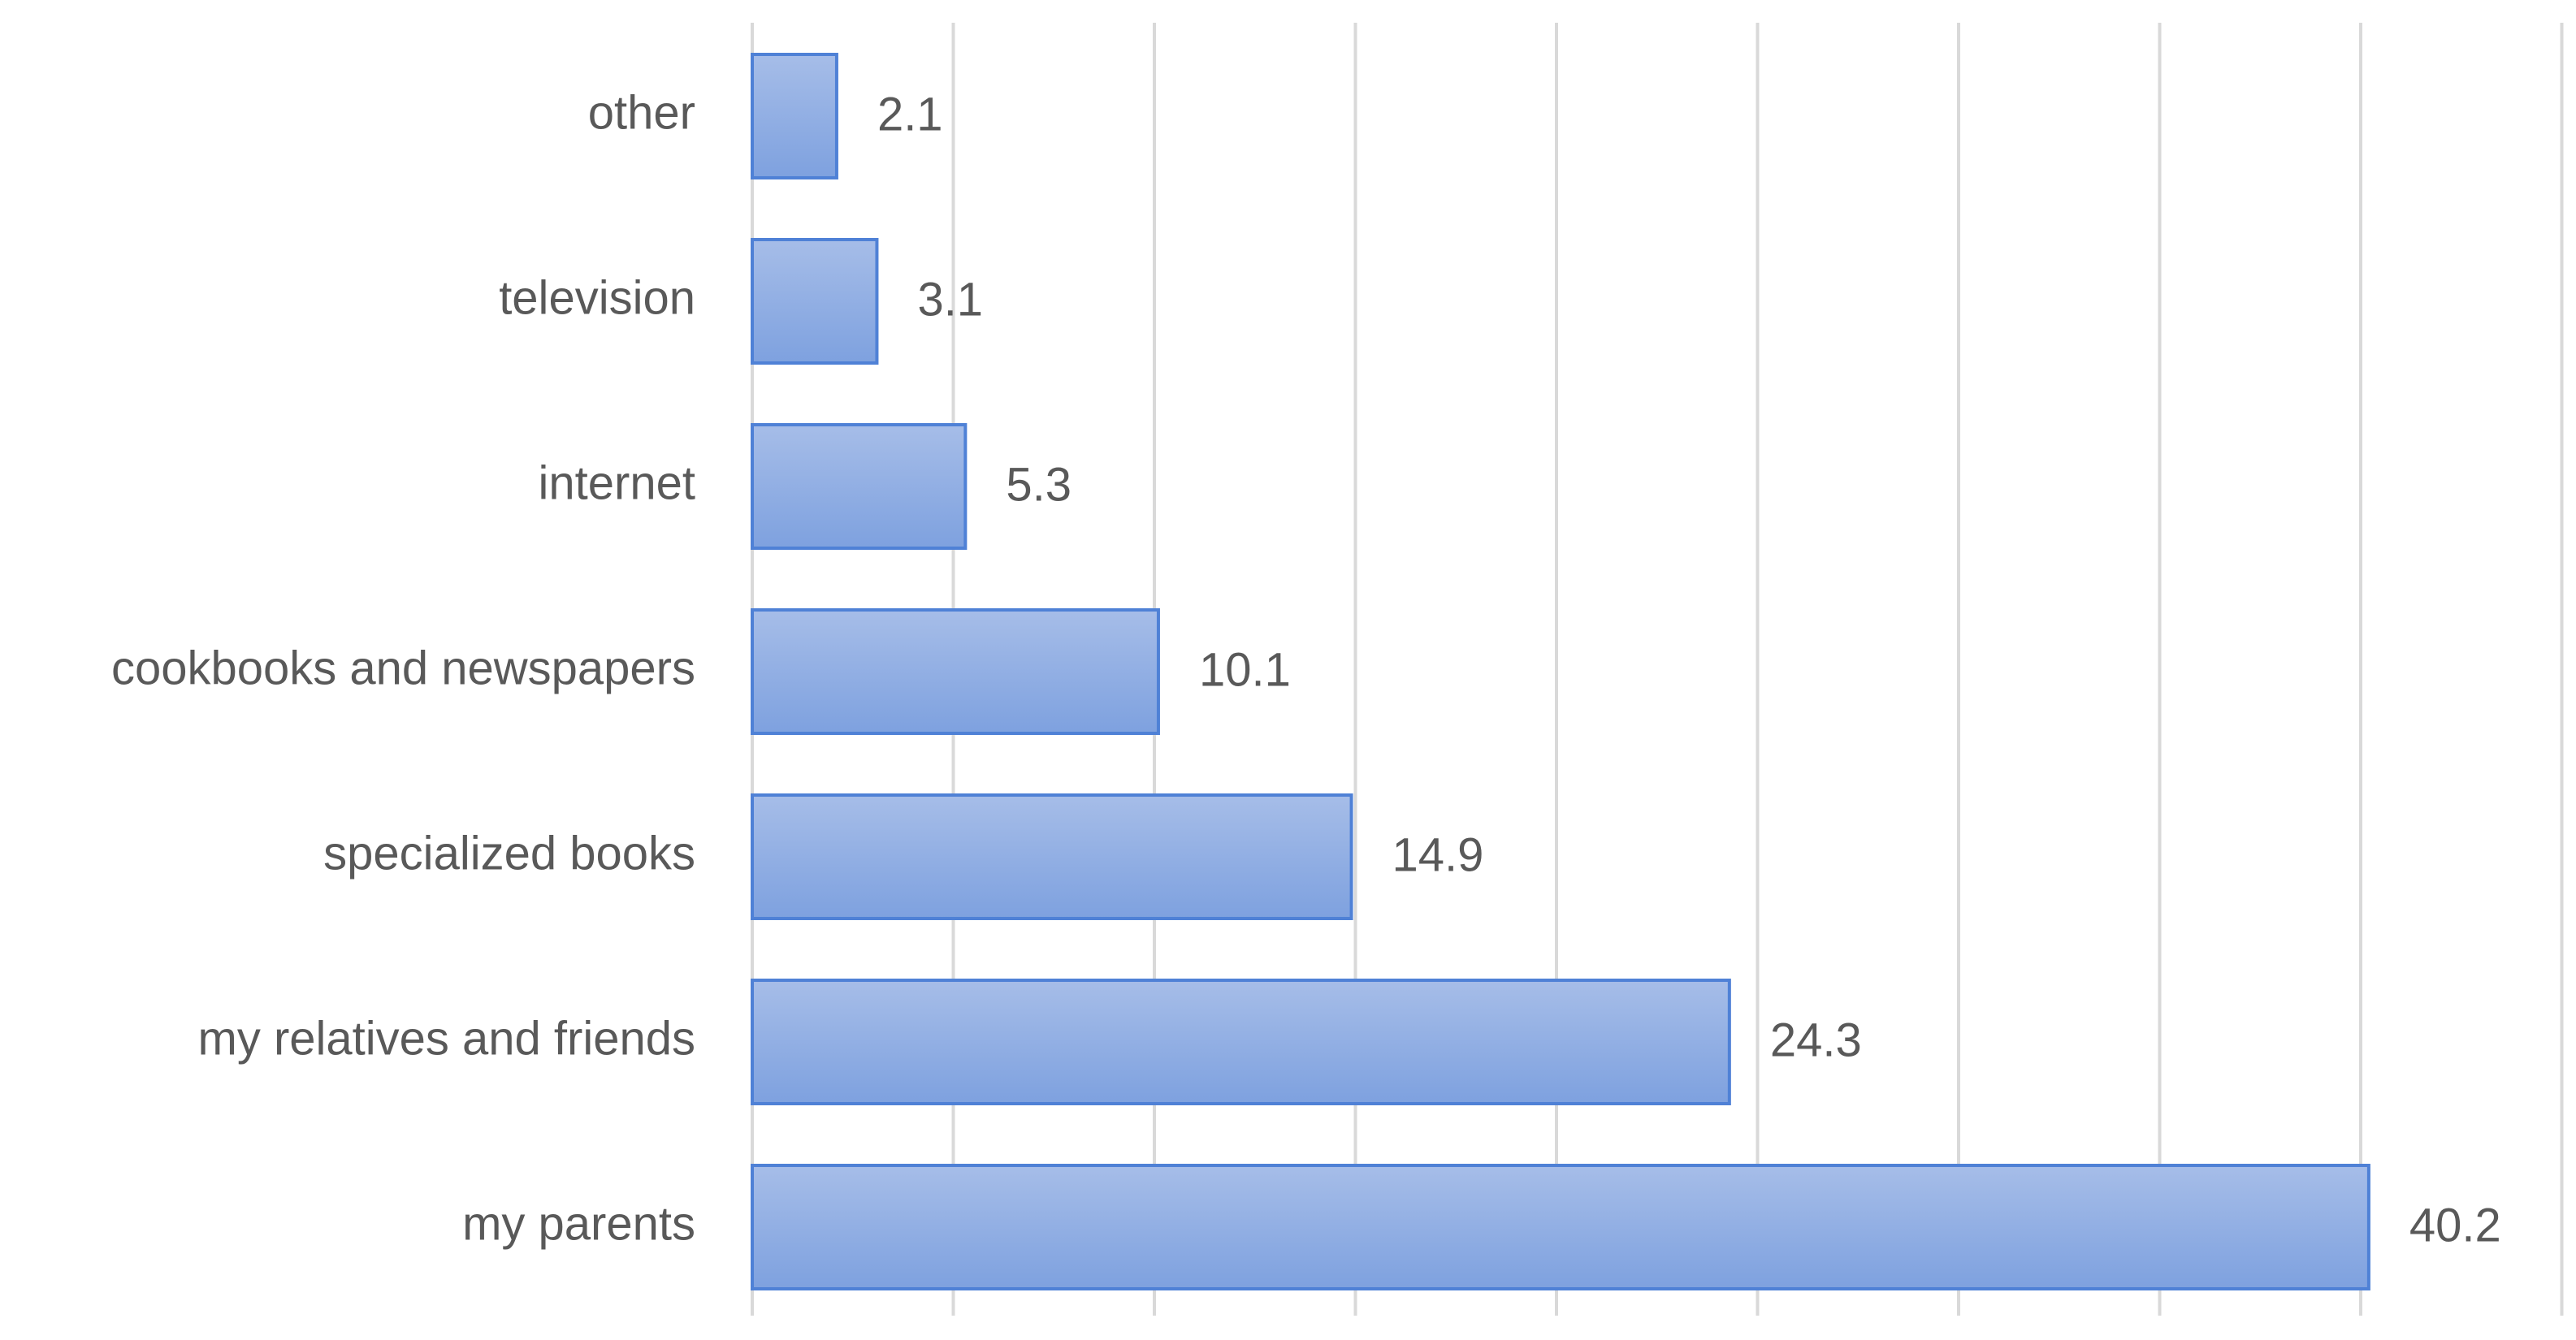 The width and height of the screenshot is (2576, 1340). Describe the element at coordinates (1039, 484) in the screenshot. I see `value-label: 5.3` at that location.